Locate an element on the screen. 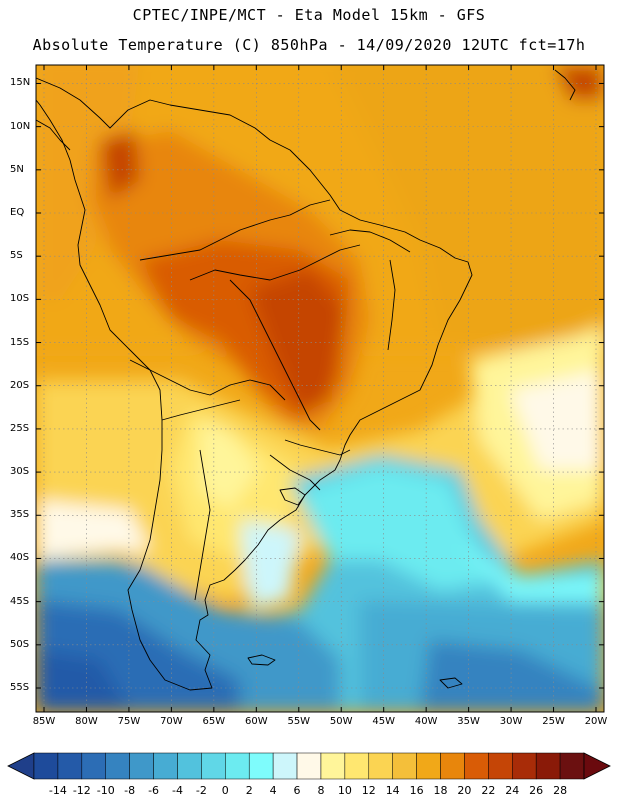 The image size is (618, 800). lon-label: 45W is located at coordinates (383, 721).